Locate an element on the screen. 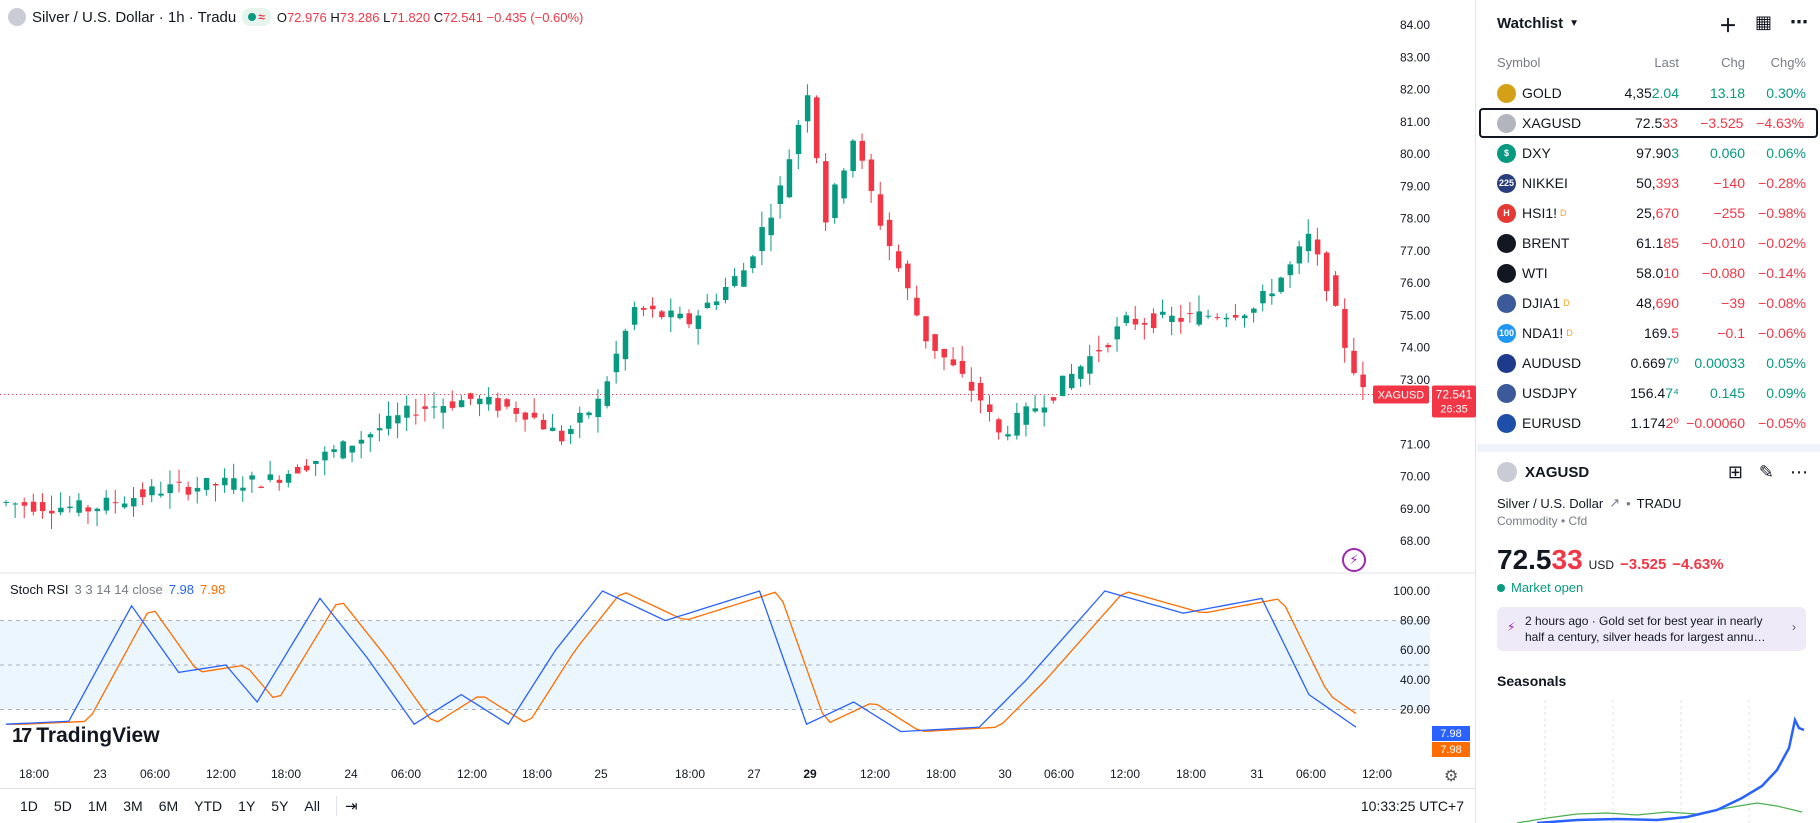  legend-title: Silver / U.S. Dollar · 1h · Tradu is located at coordinates (134, 17).